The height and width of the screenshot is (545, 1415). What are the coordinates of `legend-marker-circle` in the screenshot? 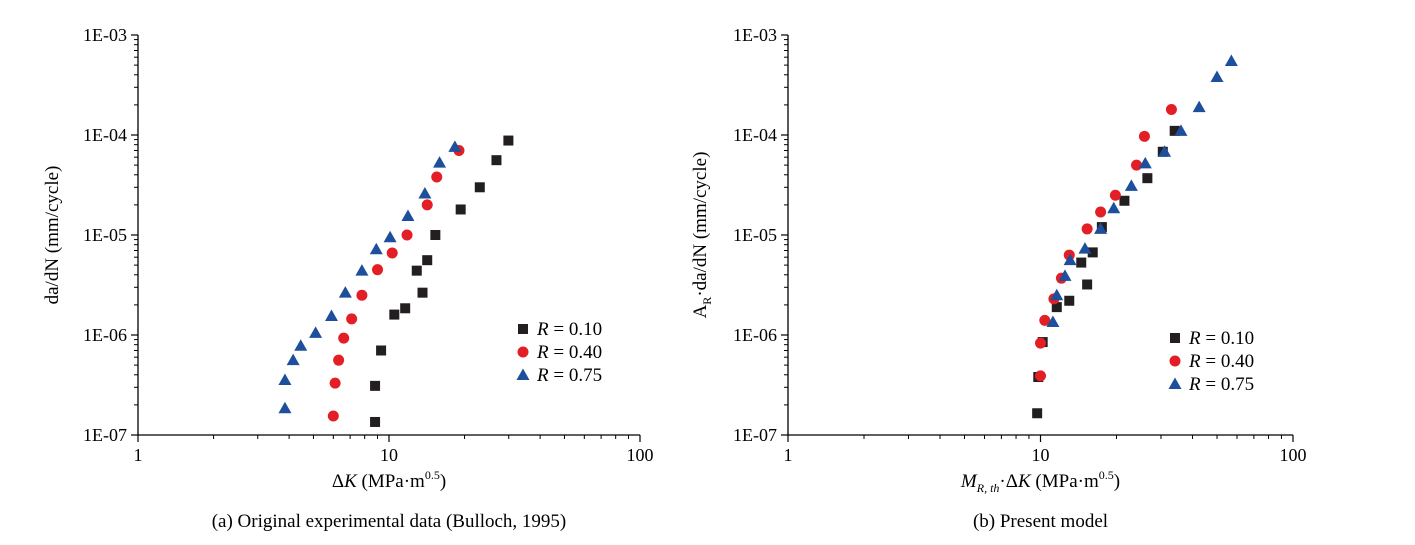 It's located at (1175, 361).